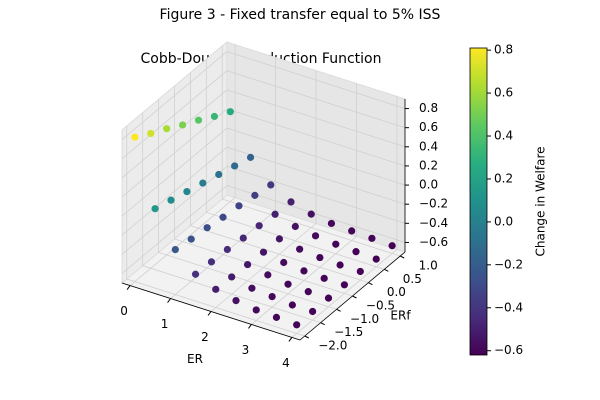 Image resolution: width=600 pixels, height=400 pixels. I want to click on colorbar-tick-label: 0.2, so click(503, 178).